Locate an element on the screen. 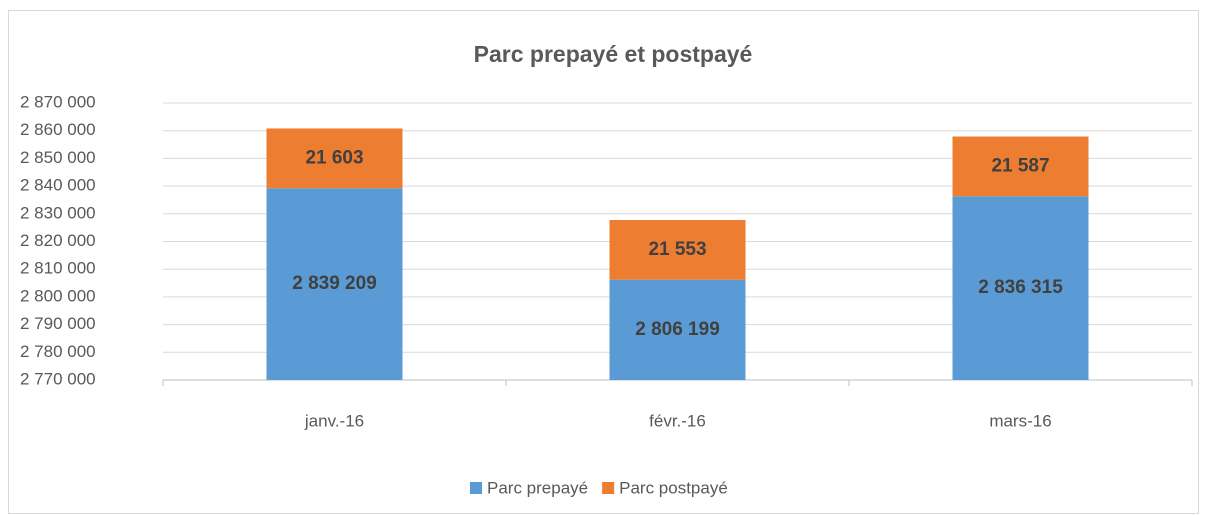 Image resolution: width=1208 pixels, height=515 pixels. legend-label: Parc prepayé is located at coordinates (537, 487).